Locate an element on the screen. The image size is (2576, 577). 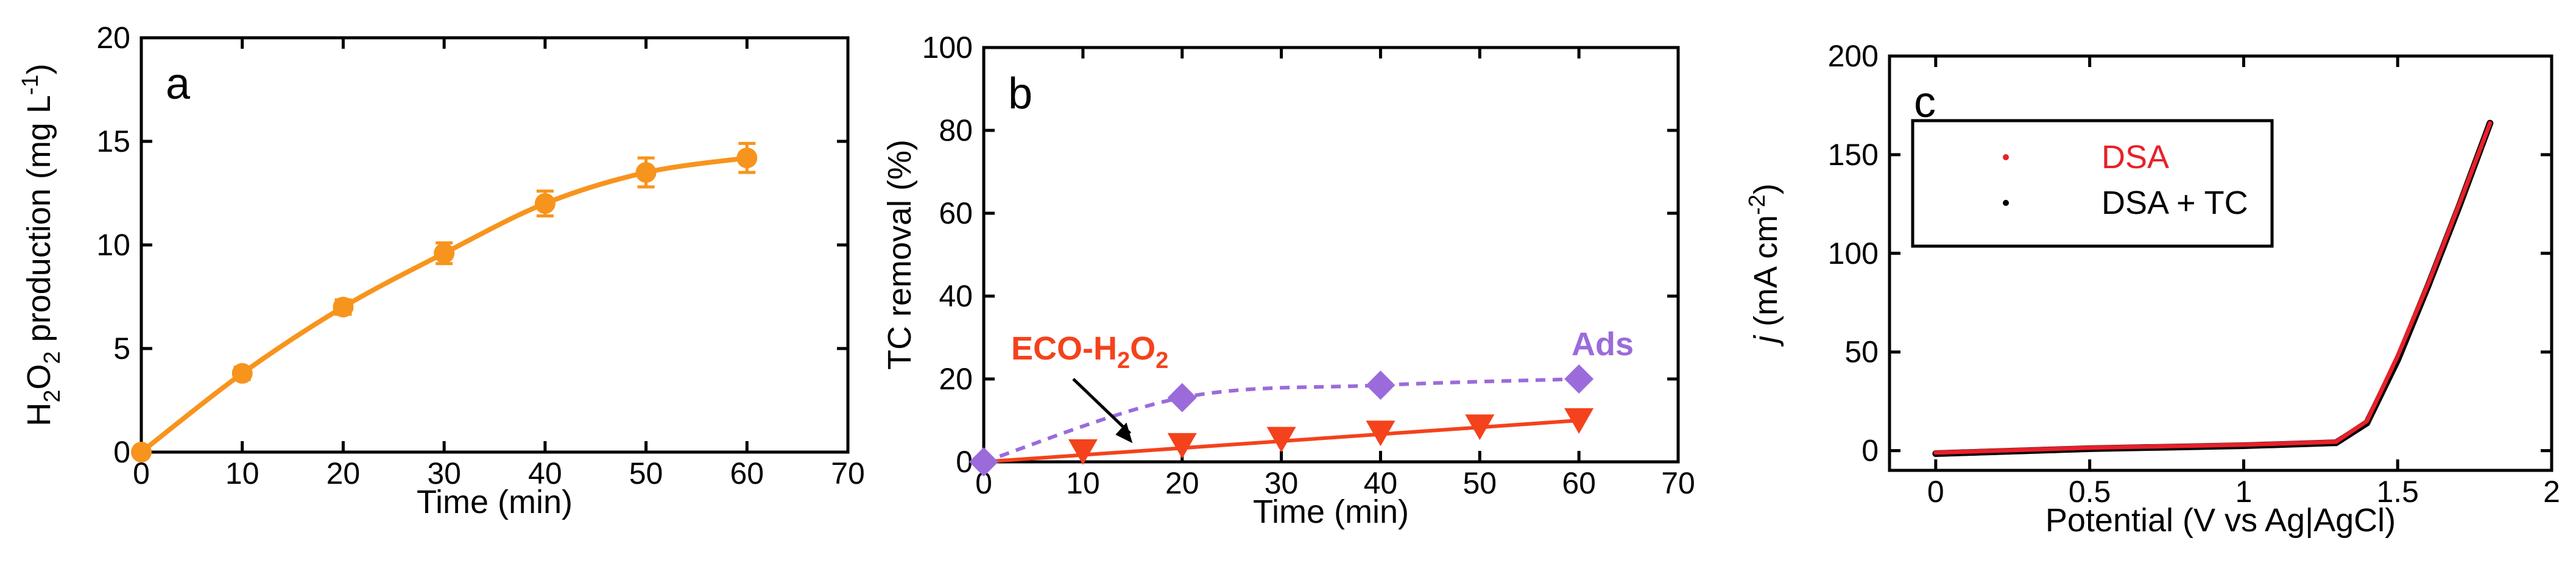
x-tick-label: 1 is located at coordinates (2244, 492).